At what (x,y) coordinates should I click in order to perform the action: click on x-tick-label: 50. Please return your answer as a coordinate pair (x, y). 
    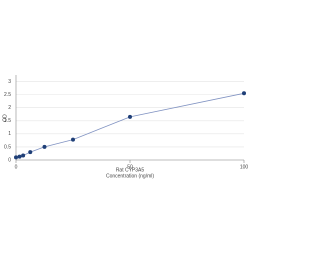
    Looking at the image, I should click on (130, 167).